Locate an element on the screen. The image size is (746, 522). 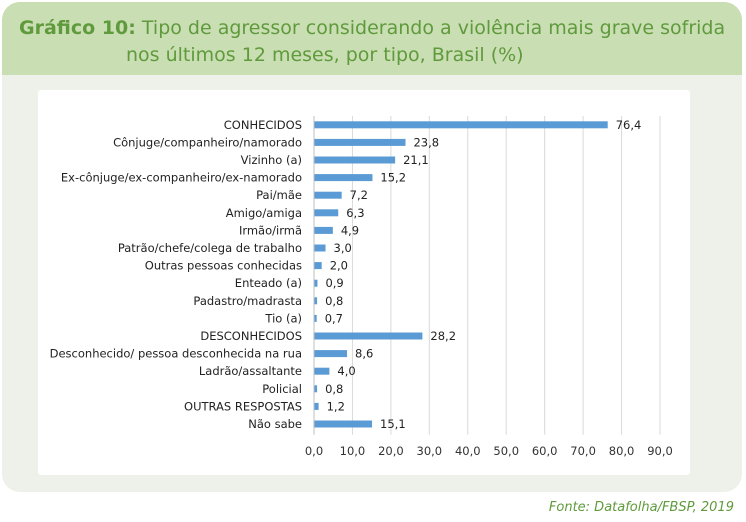
x-tick-label: 30,0 is located at coordinates (430, 451).